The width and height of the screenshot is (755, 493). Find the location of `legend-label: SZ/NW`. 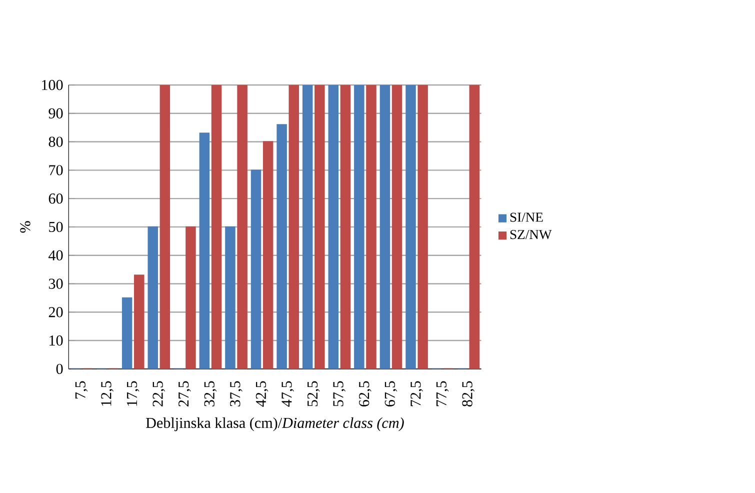

legend-label: SZ/NW is located at coordinates (531, 235).